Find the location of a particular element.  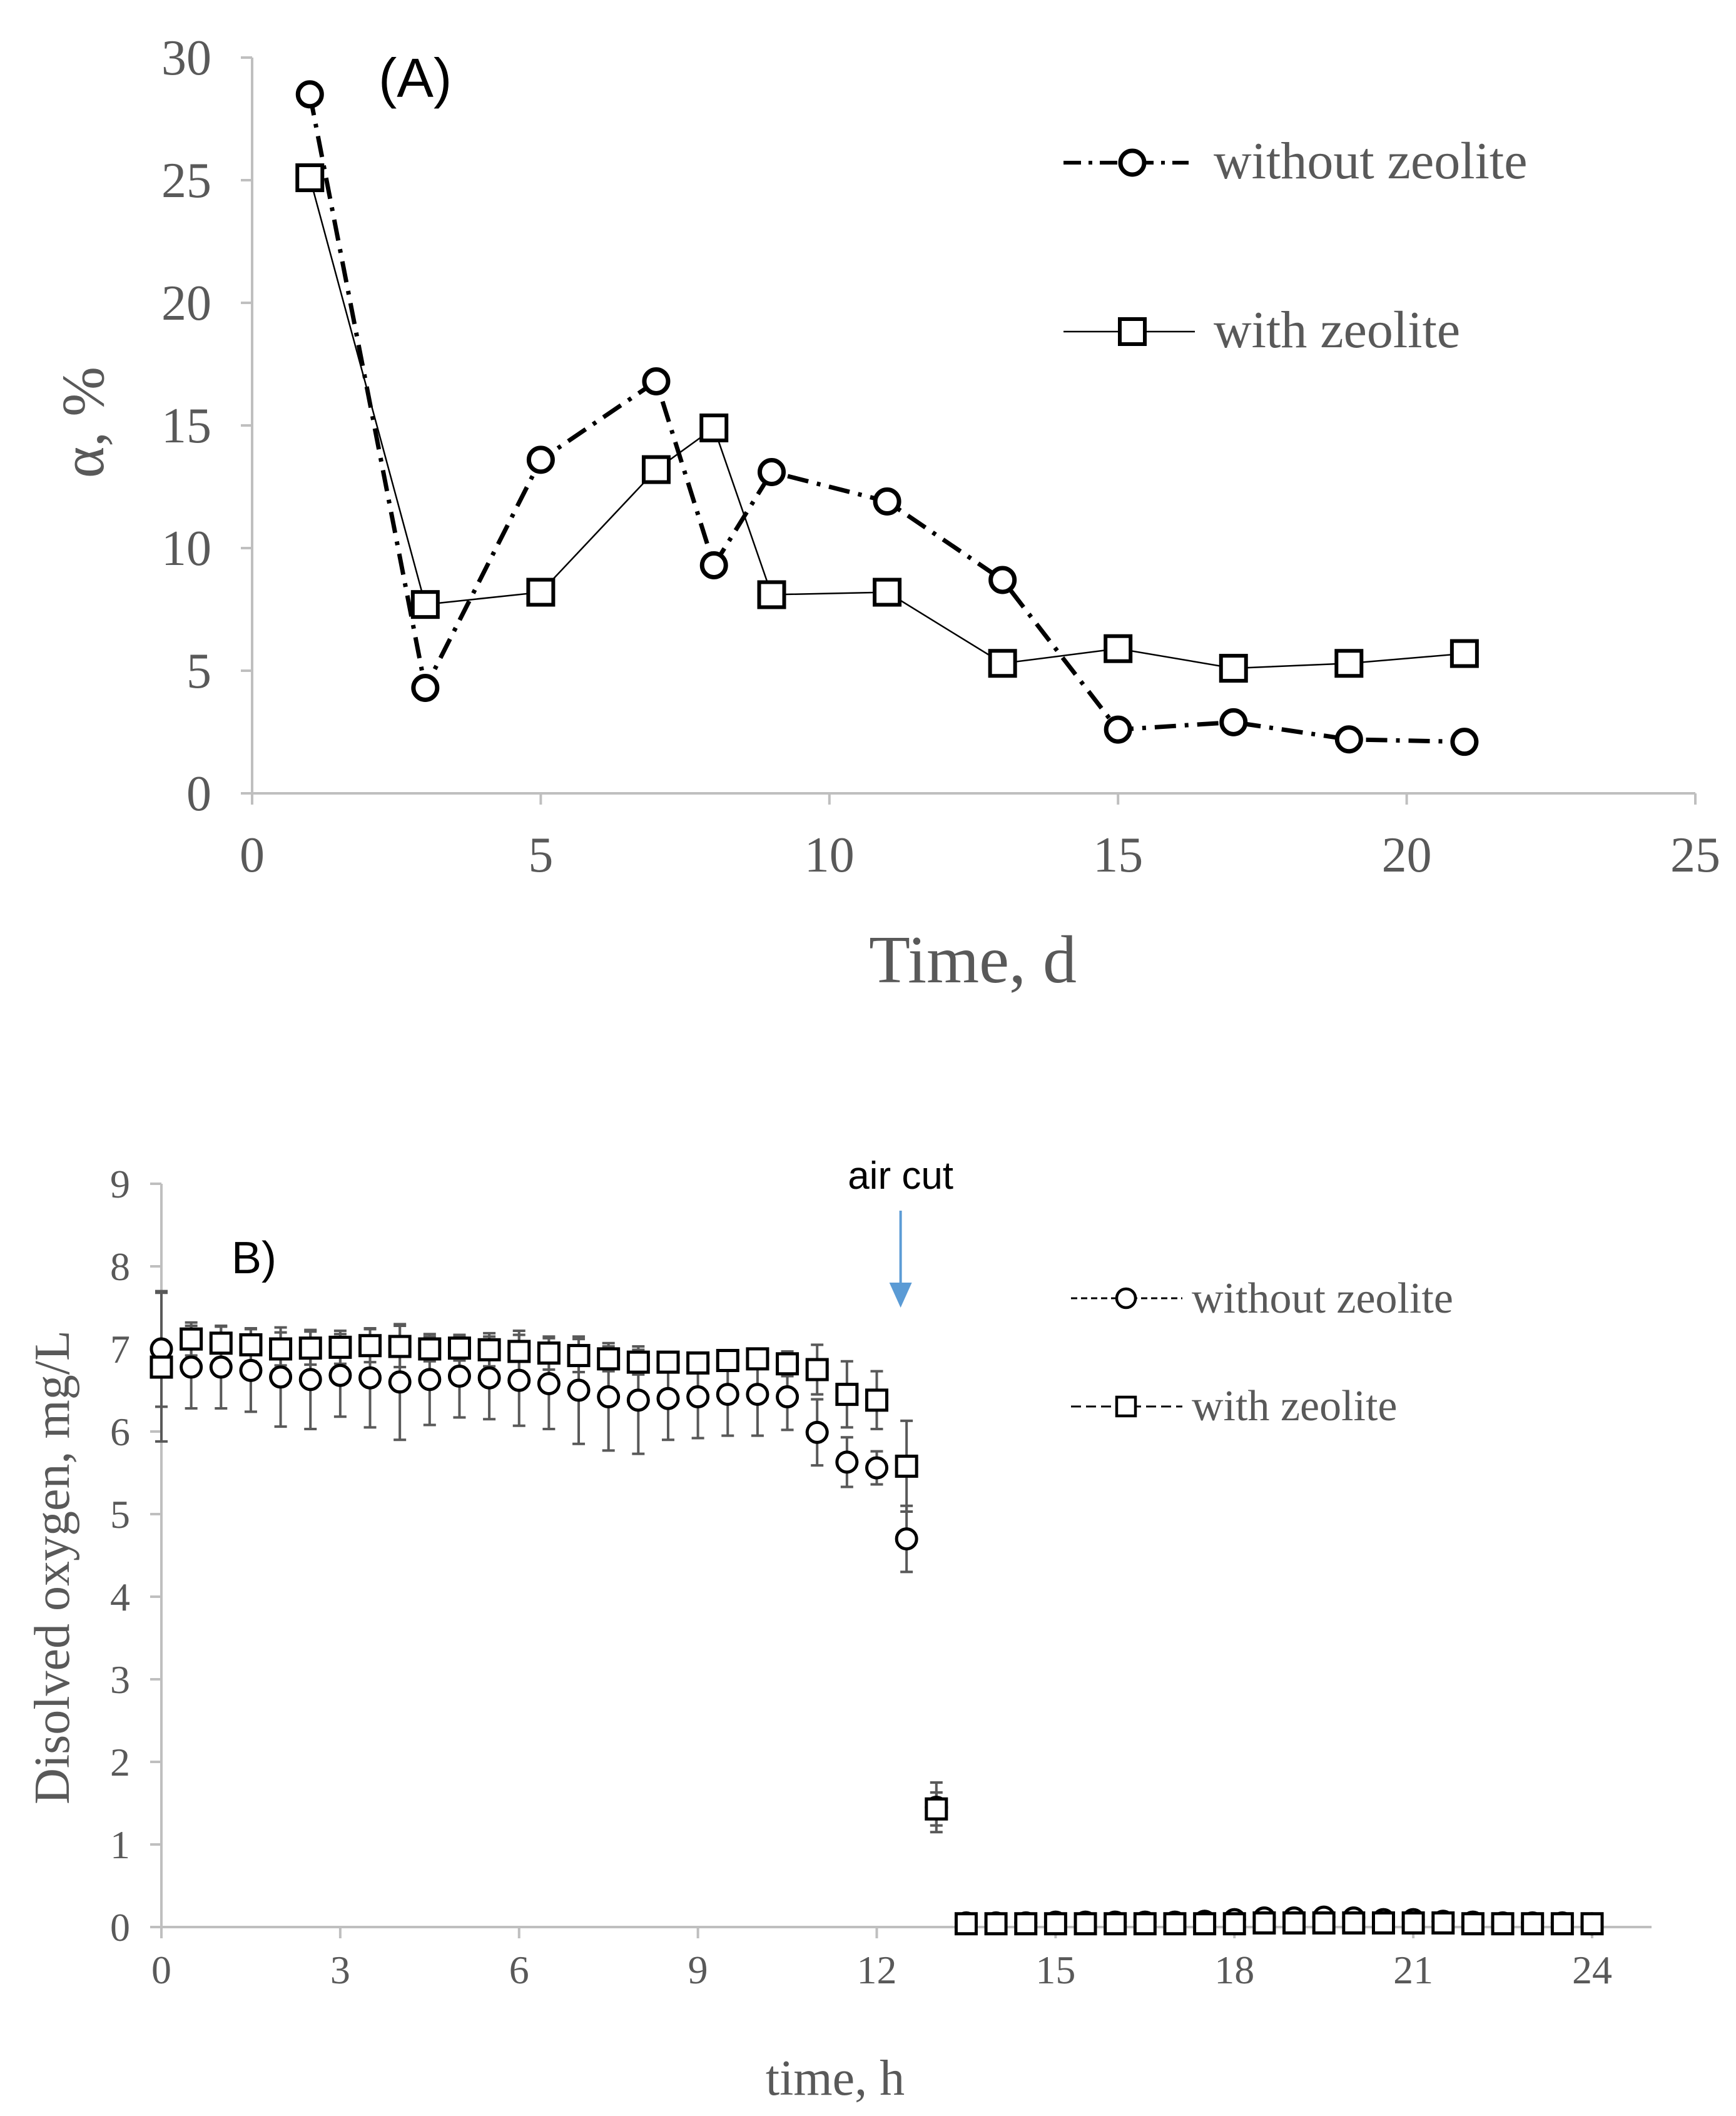

y-tick-label: 20 is located at coordinates (186, 303).